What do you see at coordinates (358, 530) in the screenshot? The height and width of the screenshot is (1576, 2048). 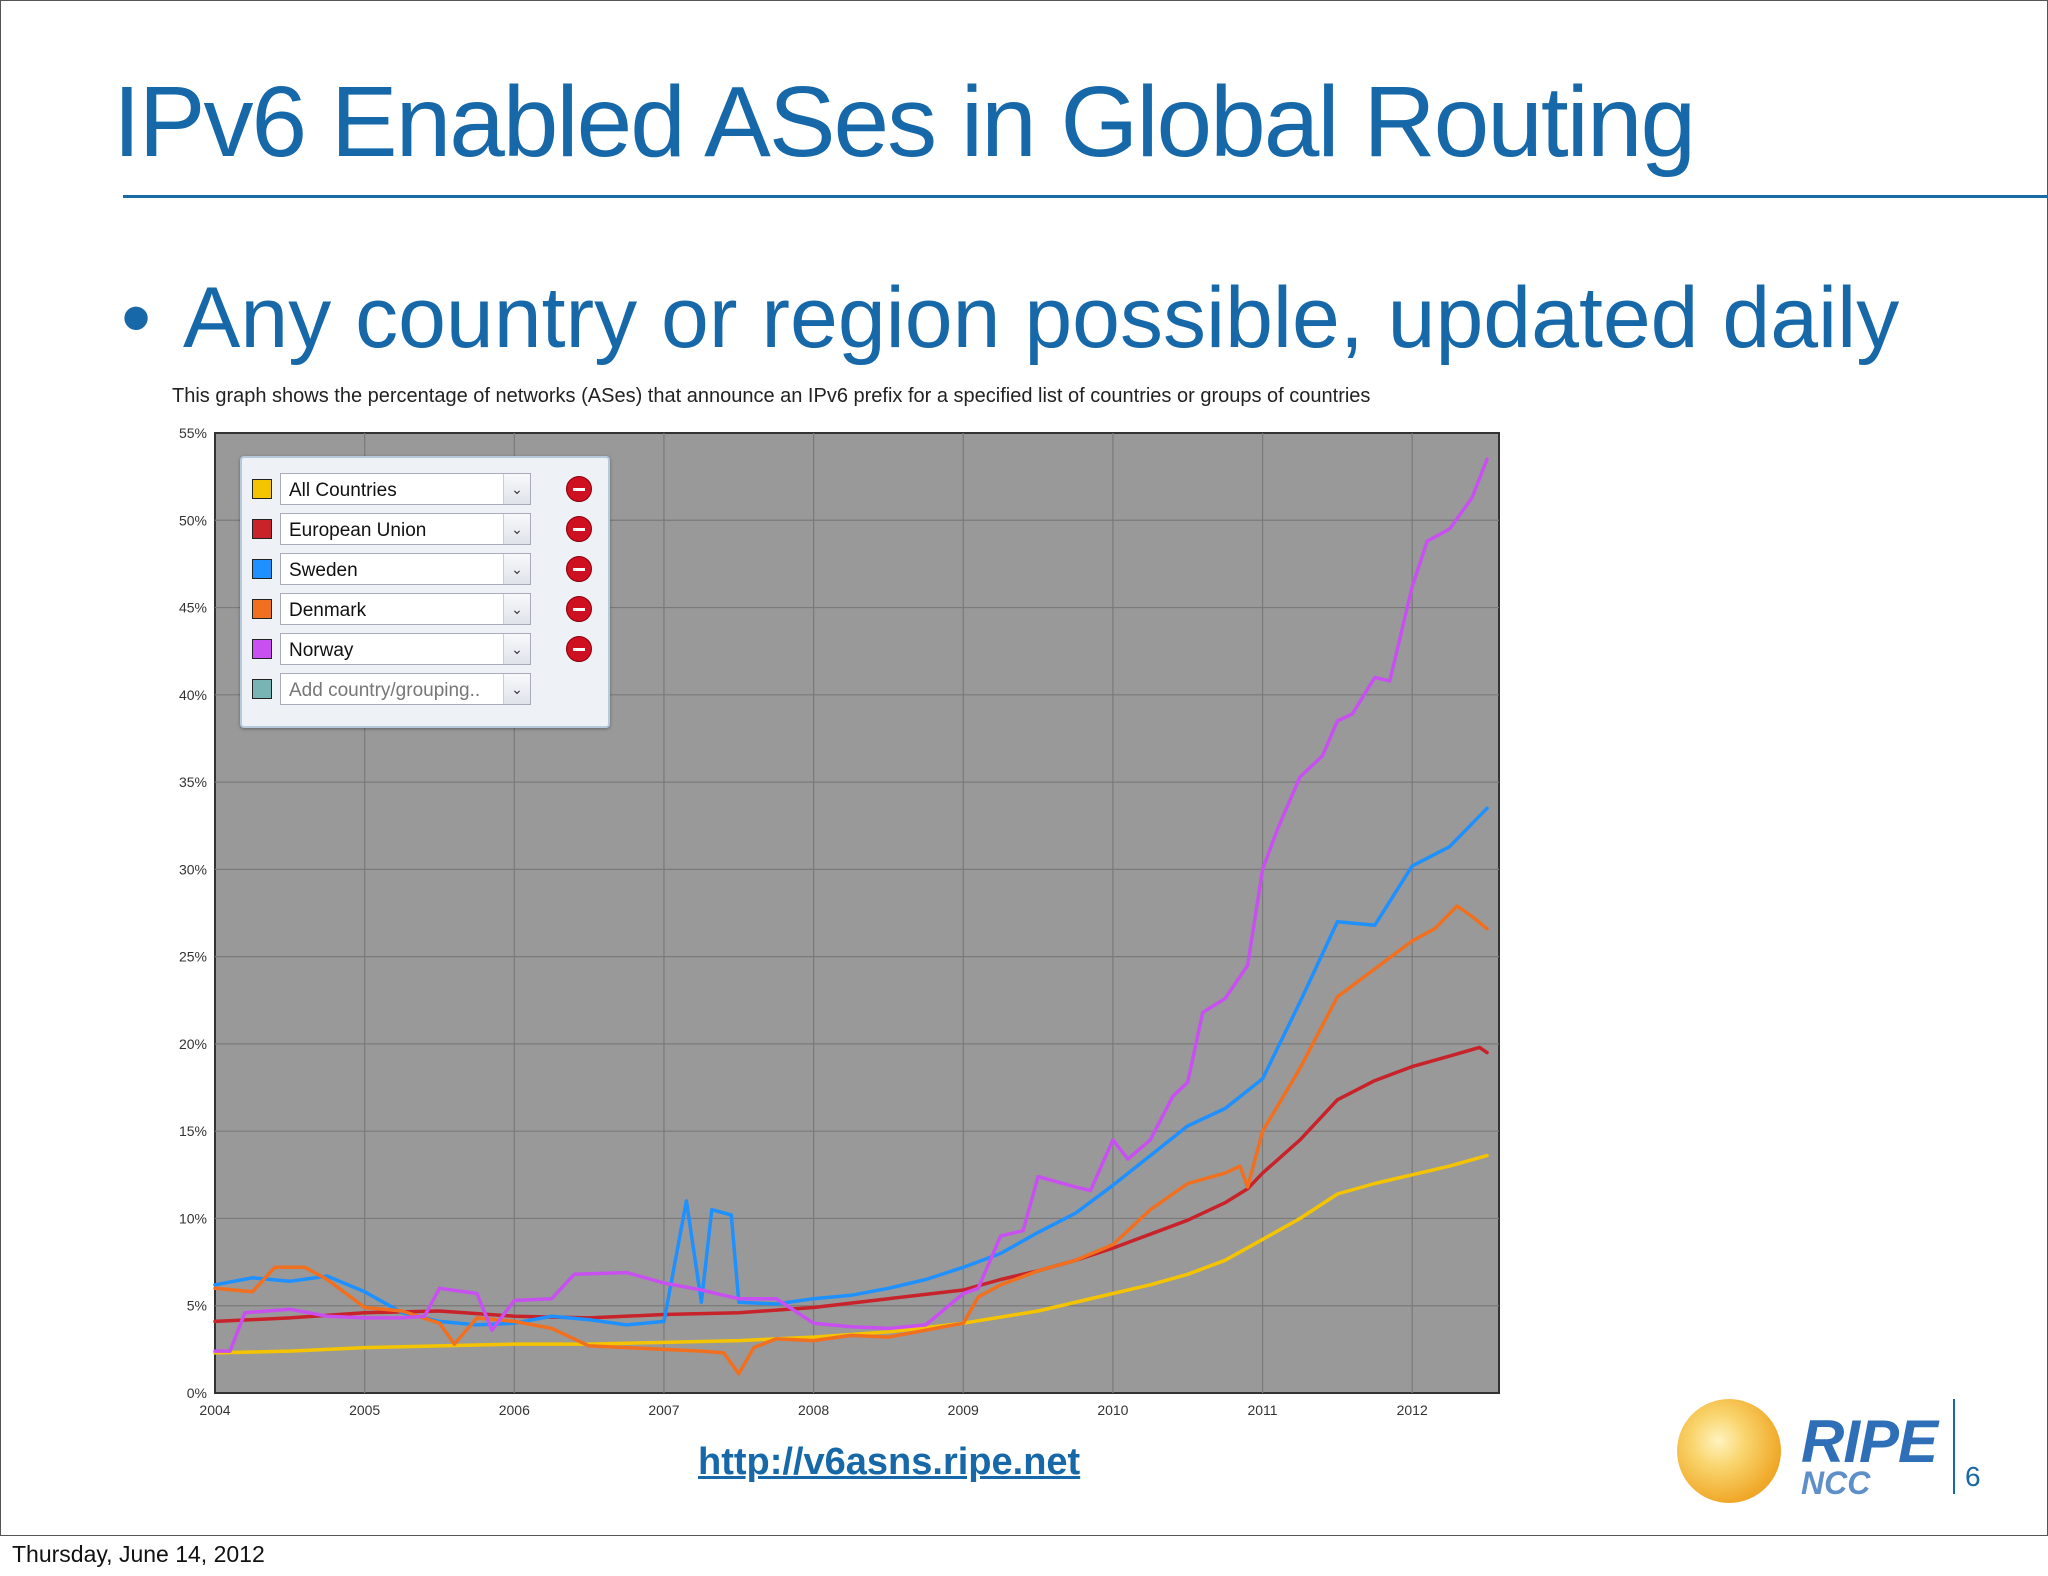 I see `legend-label: European Union` at bounding box center [358, 530].